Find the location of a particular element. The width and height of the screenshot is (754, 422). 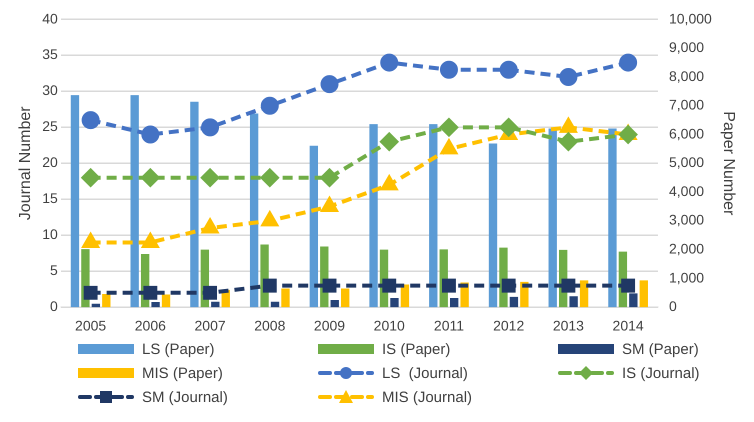

y-tick-label: 25 is located at coordinates (50, 126).